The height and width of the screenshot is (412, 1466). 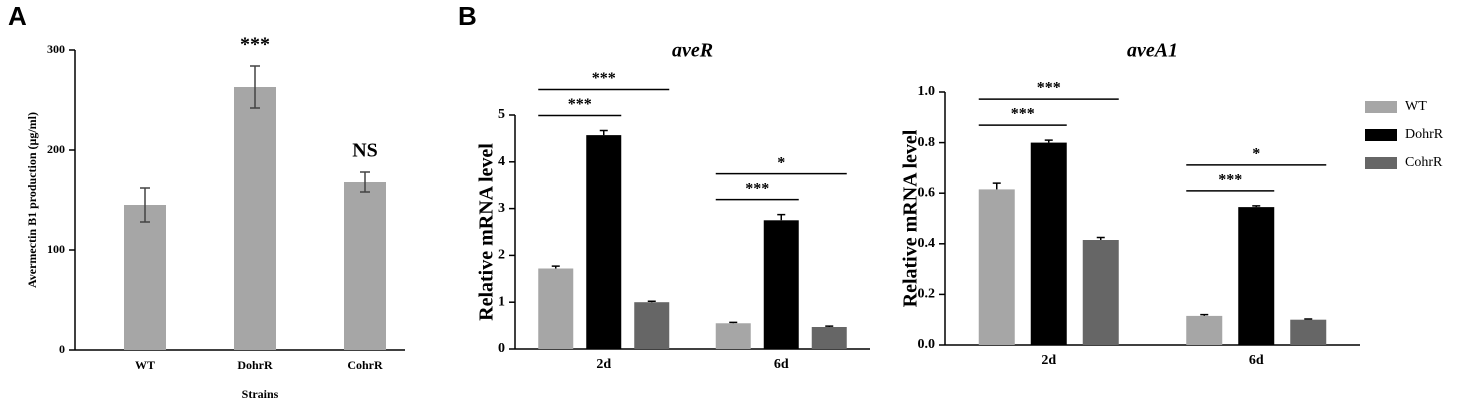 I want to click on y-axis-label: Avermectin B1 production (μg/ml), so click(x=32, y=200).